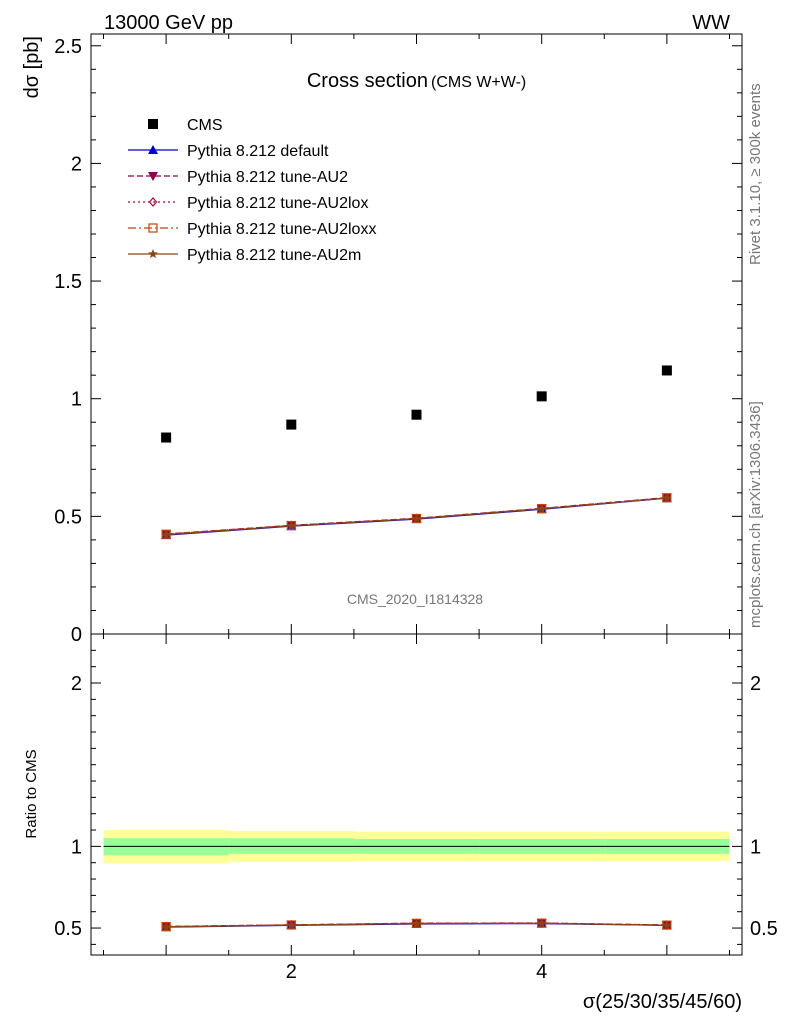 This screenshot has height=1024, width=786. Describe the element at coordinates (367, 81) in the screenshot. I see `chart-title: Cross section` at that location.